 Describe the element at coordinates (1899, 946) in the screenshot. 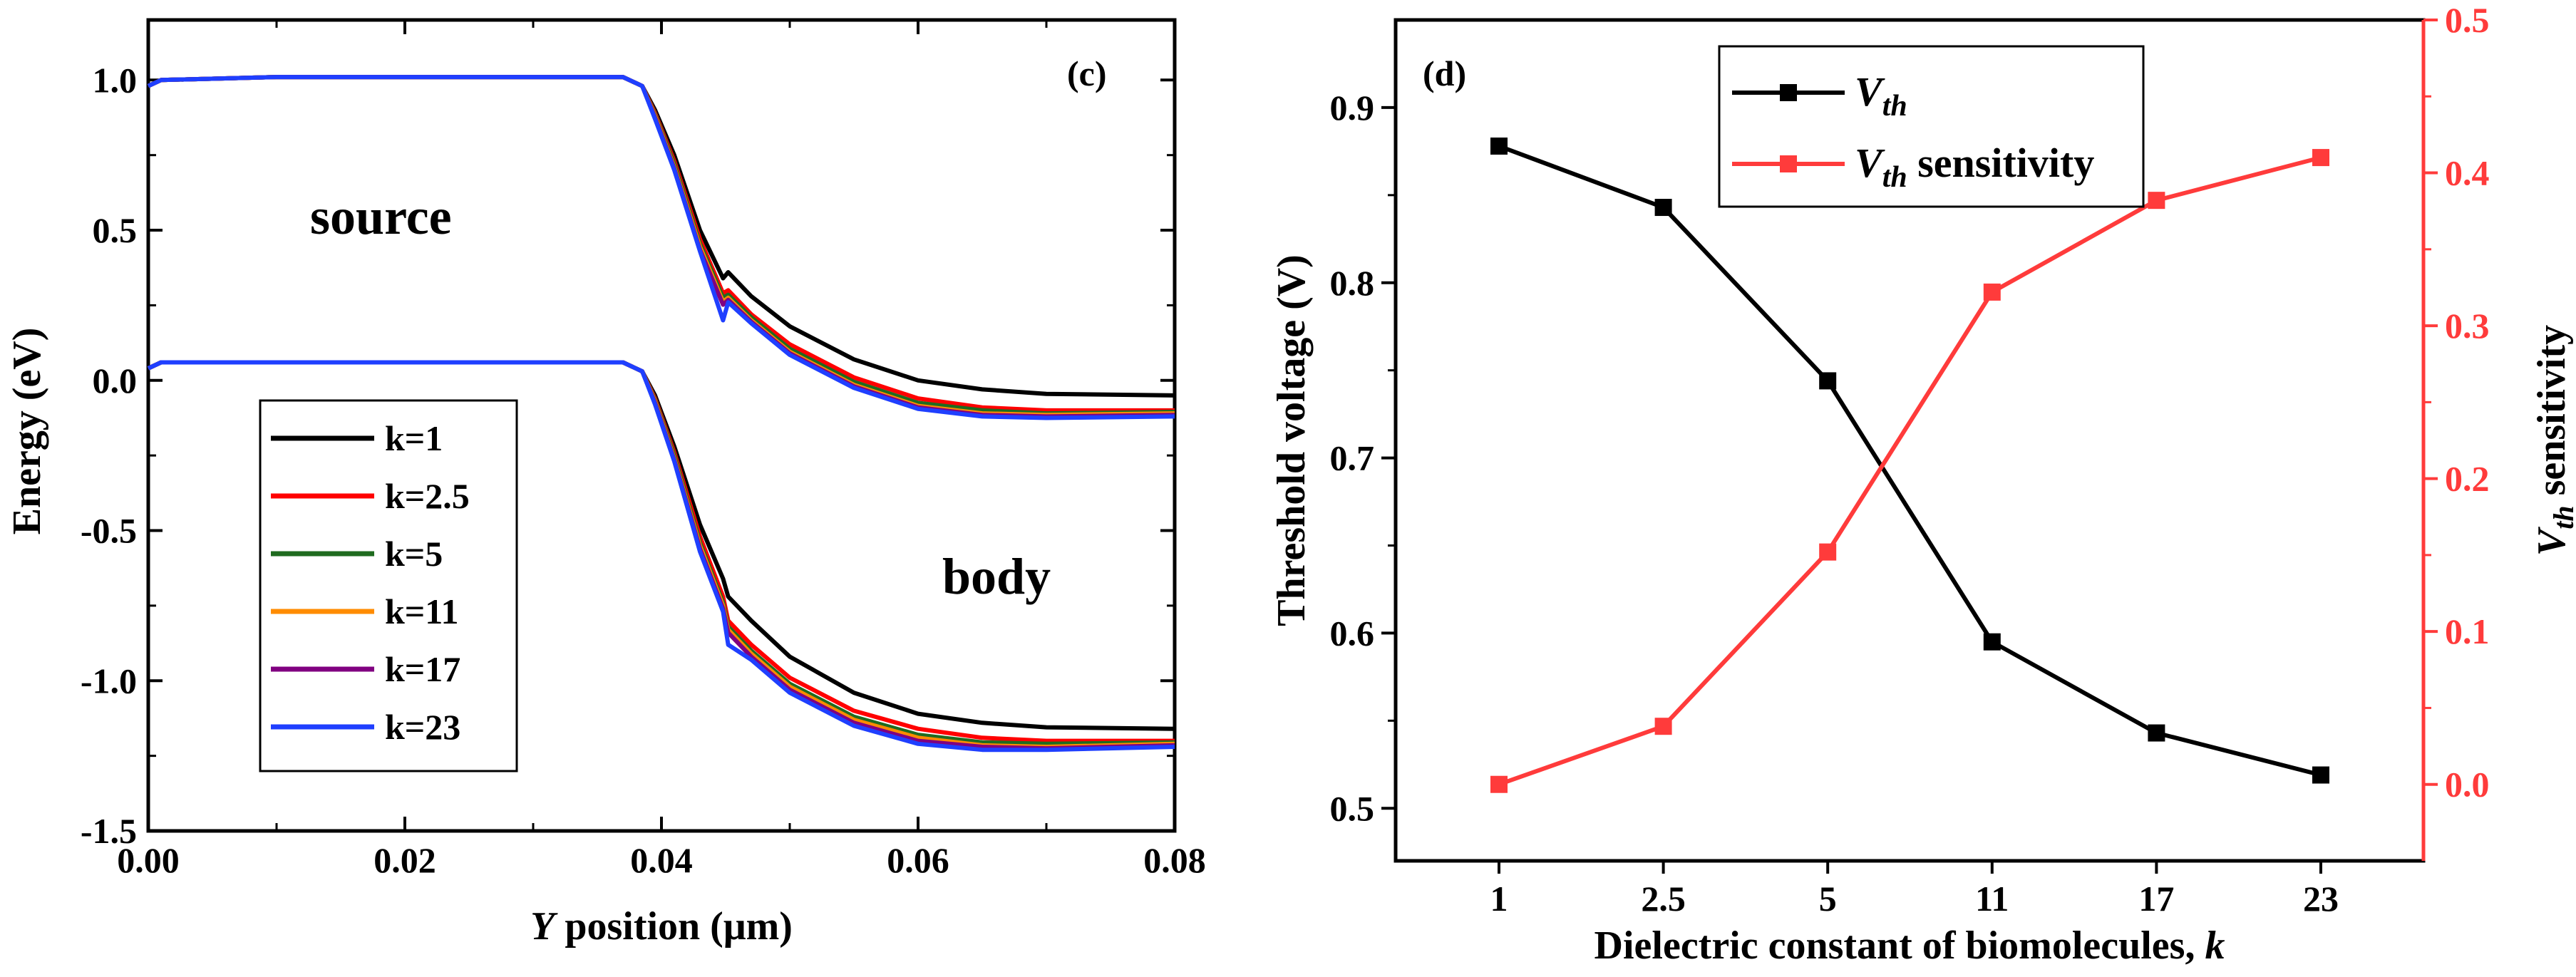

I see `panel-d-x-axis-main: Dielectric constant of biomolecules,` at that location.